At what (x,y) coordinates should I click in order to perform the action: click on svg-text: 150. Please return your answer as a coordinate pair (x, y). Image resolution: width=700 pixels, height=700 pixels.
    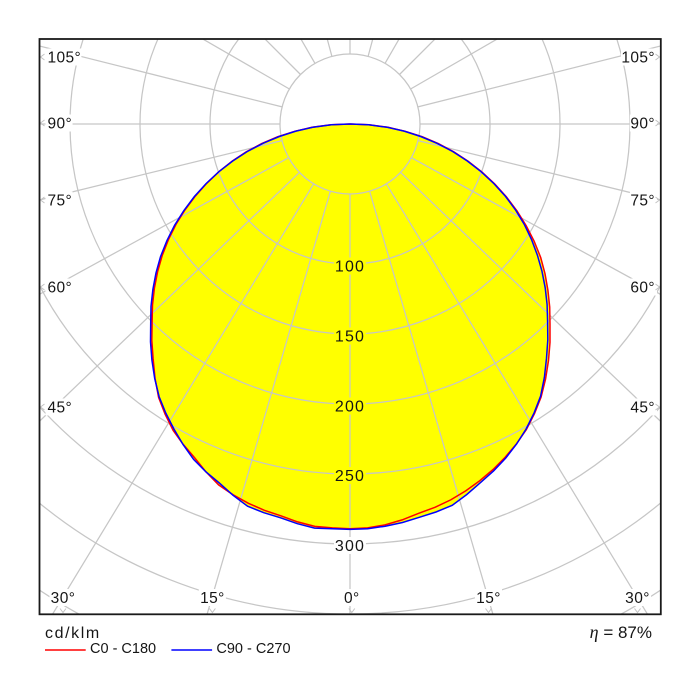
    Looking at the image, I should click on (350, 336).